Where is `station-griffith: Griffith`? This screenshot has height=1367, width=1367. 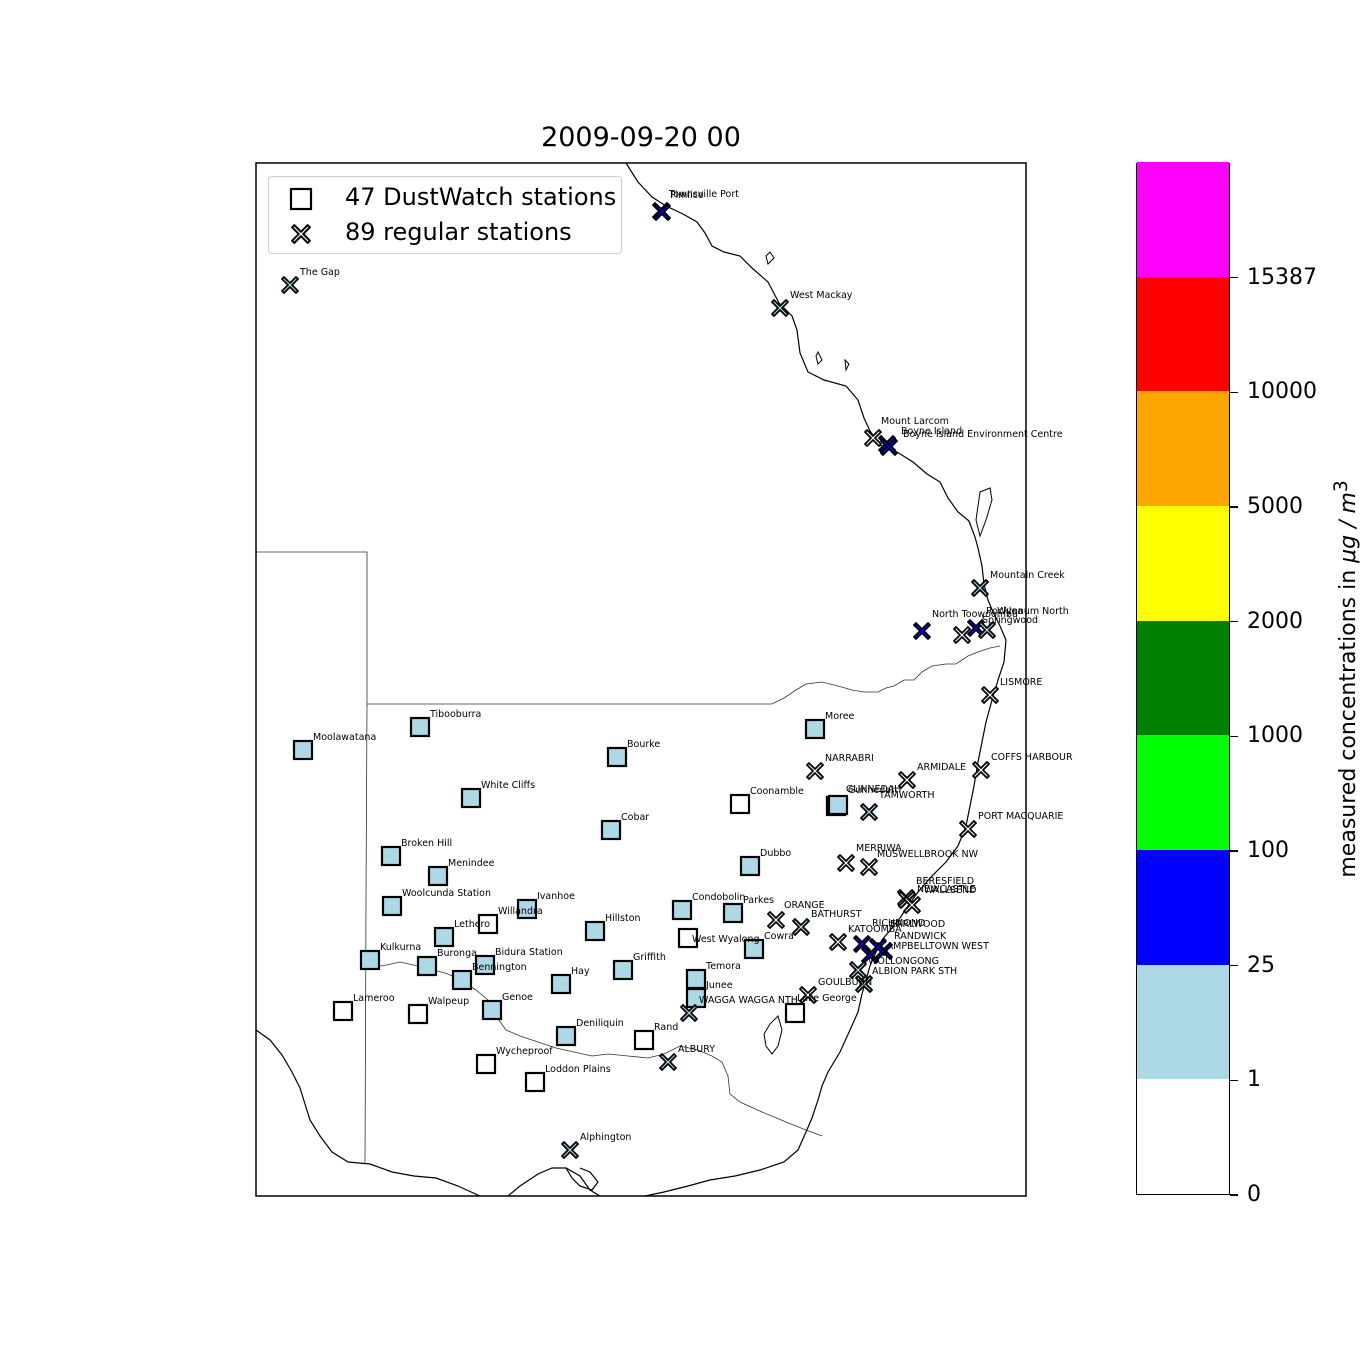
station-griffith: Griffith is located at coordinates (639, 966).